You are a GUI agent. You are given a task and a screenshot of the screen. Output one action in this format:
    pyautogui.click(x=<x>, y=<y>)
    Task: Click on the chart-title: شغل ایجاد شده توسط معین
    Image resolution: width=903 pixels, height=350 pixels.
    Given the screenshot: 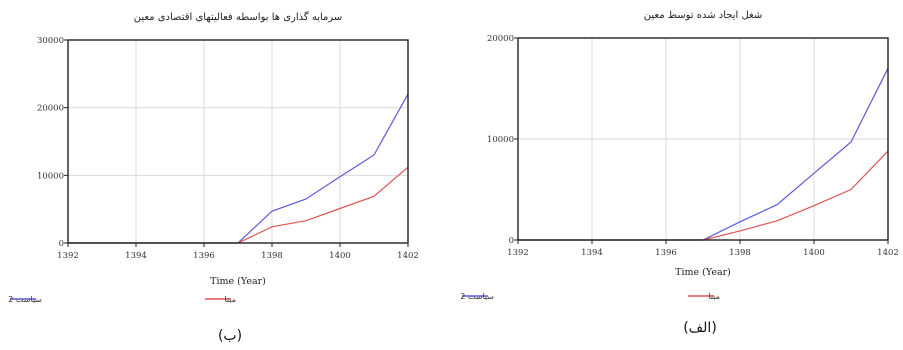 What is the action you would take?
    pyautogui.click(x=703, y=15)
    